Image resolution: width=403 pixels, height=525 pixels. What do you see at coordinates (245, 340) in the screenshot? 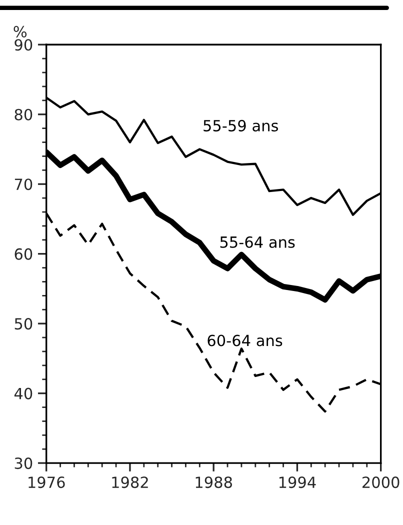
I see `series-label: 60-64 ans` at bounding box center [245, 340].